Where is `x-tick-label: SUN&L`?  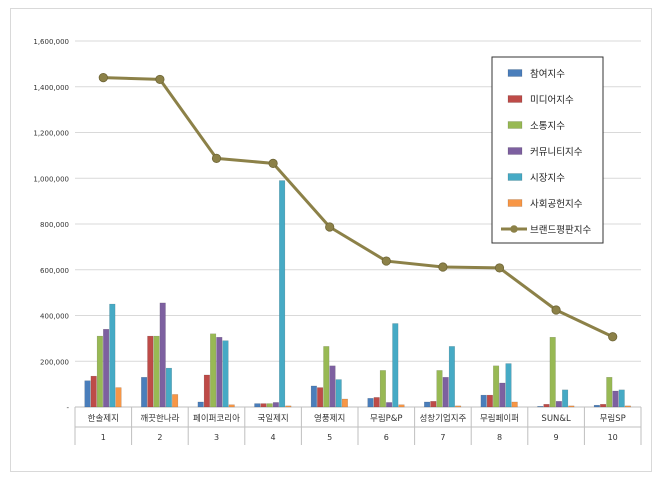 x-tick-label: SUN&L is located at coordinates (556, 419).